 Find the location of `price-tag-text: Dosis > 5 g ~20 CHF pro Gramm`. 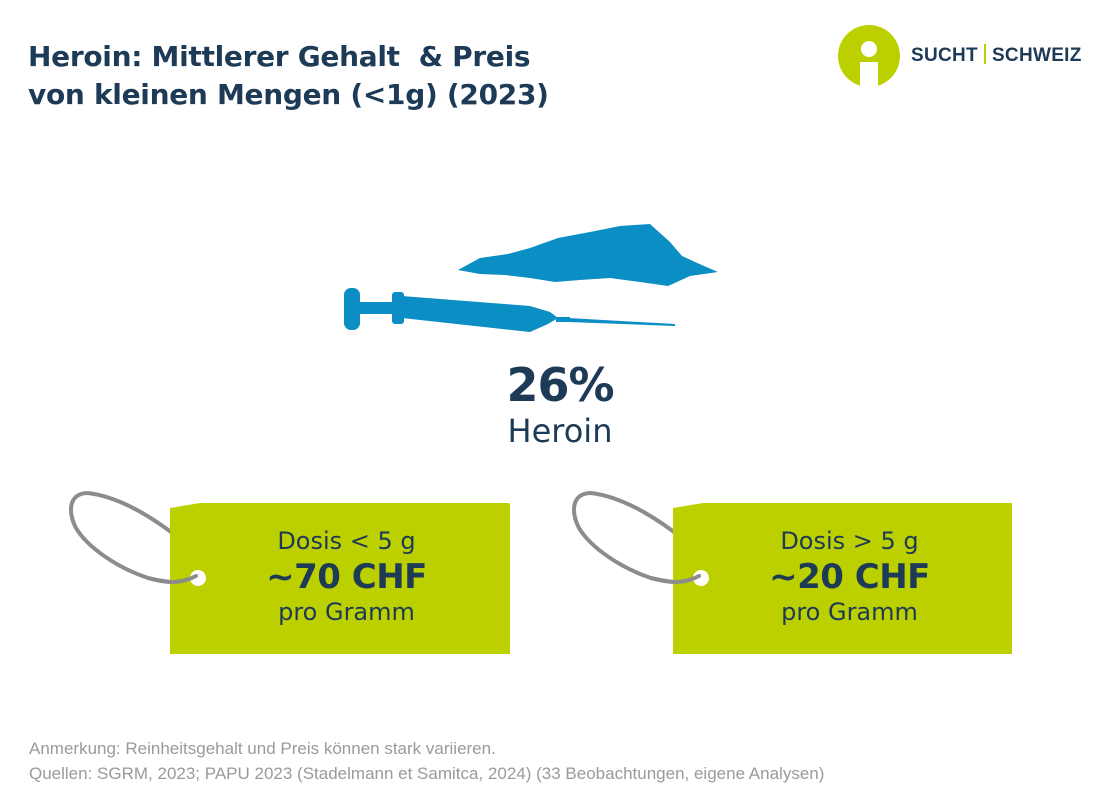

price-tag-text: Dosis > 5 g ~20 CHF pro Gramm is located at coordinates (849, 576).